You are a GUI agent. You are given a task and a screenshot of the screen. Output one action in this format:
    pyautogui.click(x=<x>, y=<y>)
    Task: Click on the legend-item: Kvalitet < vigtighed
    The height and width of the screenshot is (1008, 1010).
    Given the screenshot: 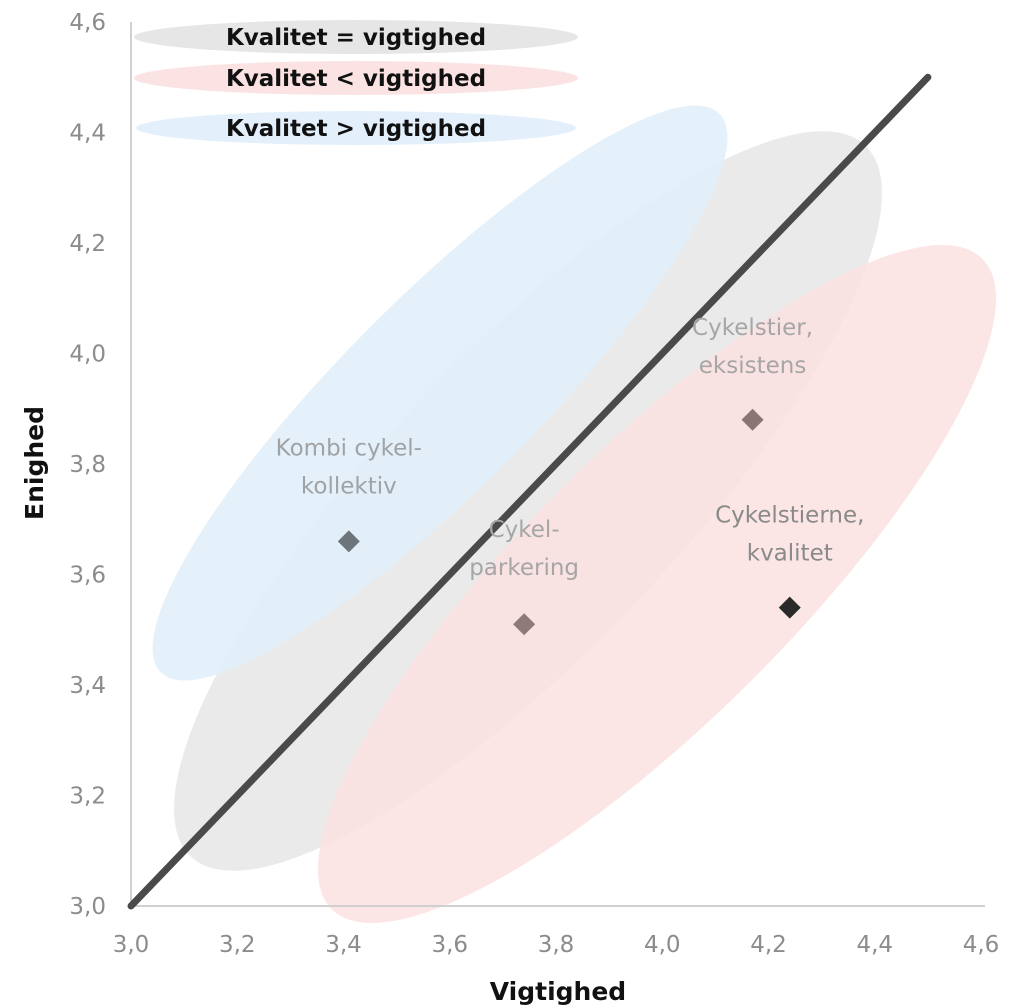 What is the action you would take?
    pyautogui.click(x=356, y=78)
    